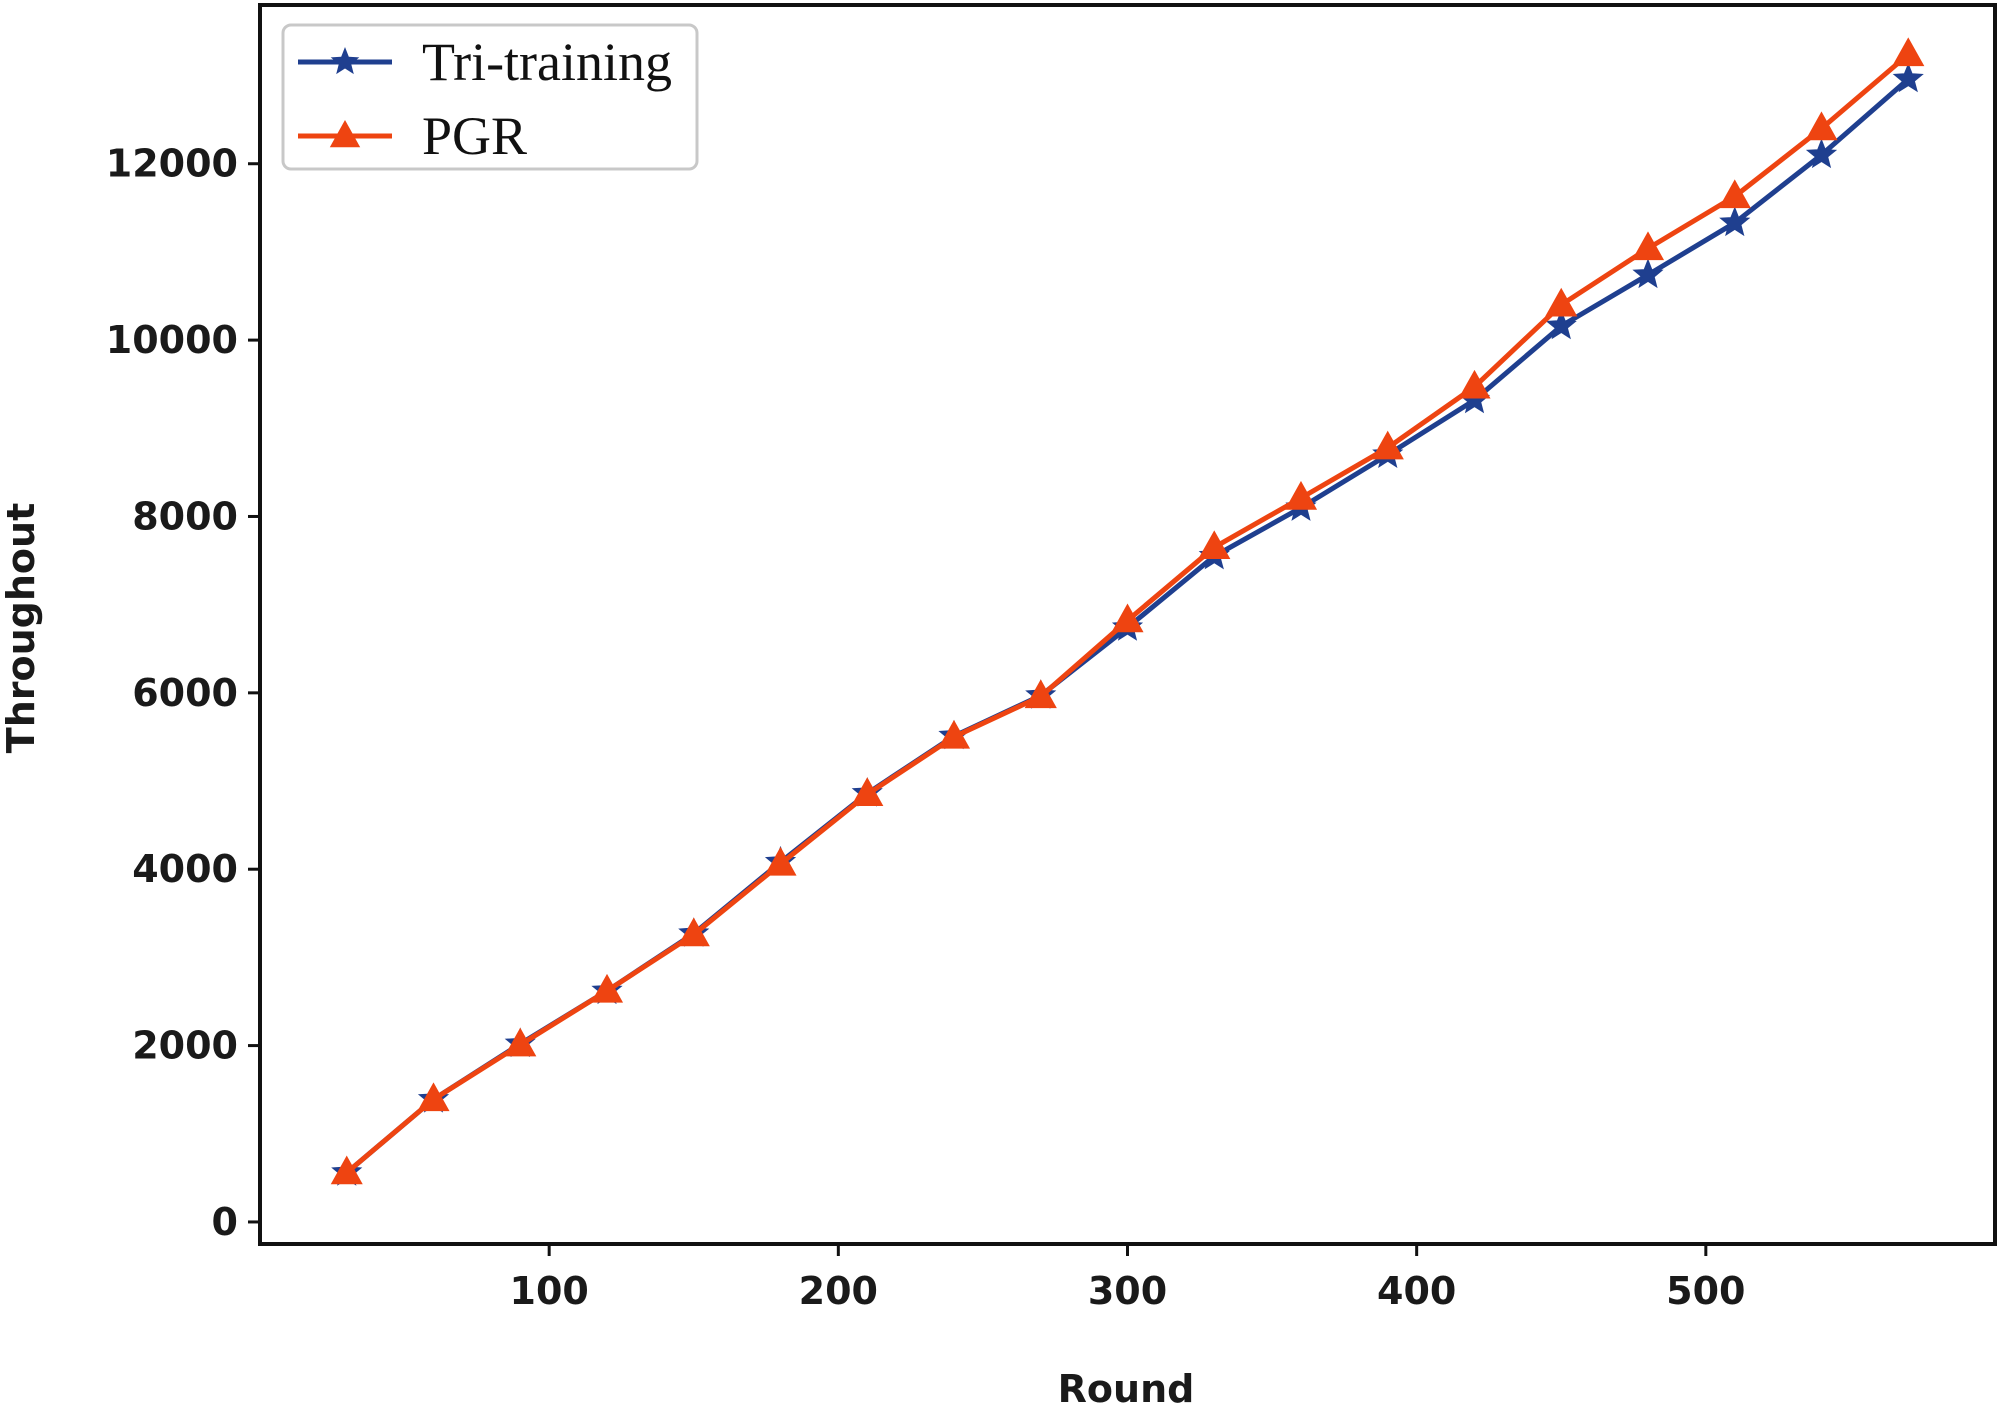  I want to click on y-tick-label: 8000, so click(185, 516).